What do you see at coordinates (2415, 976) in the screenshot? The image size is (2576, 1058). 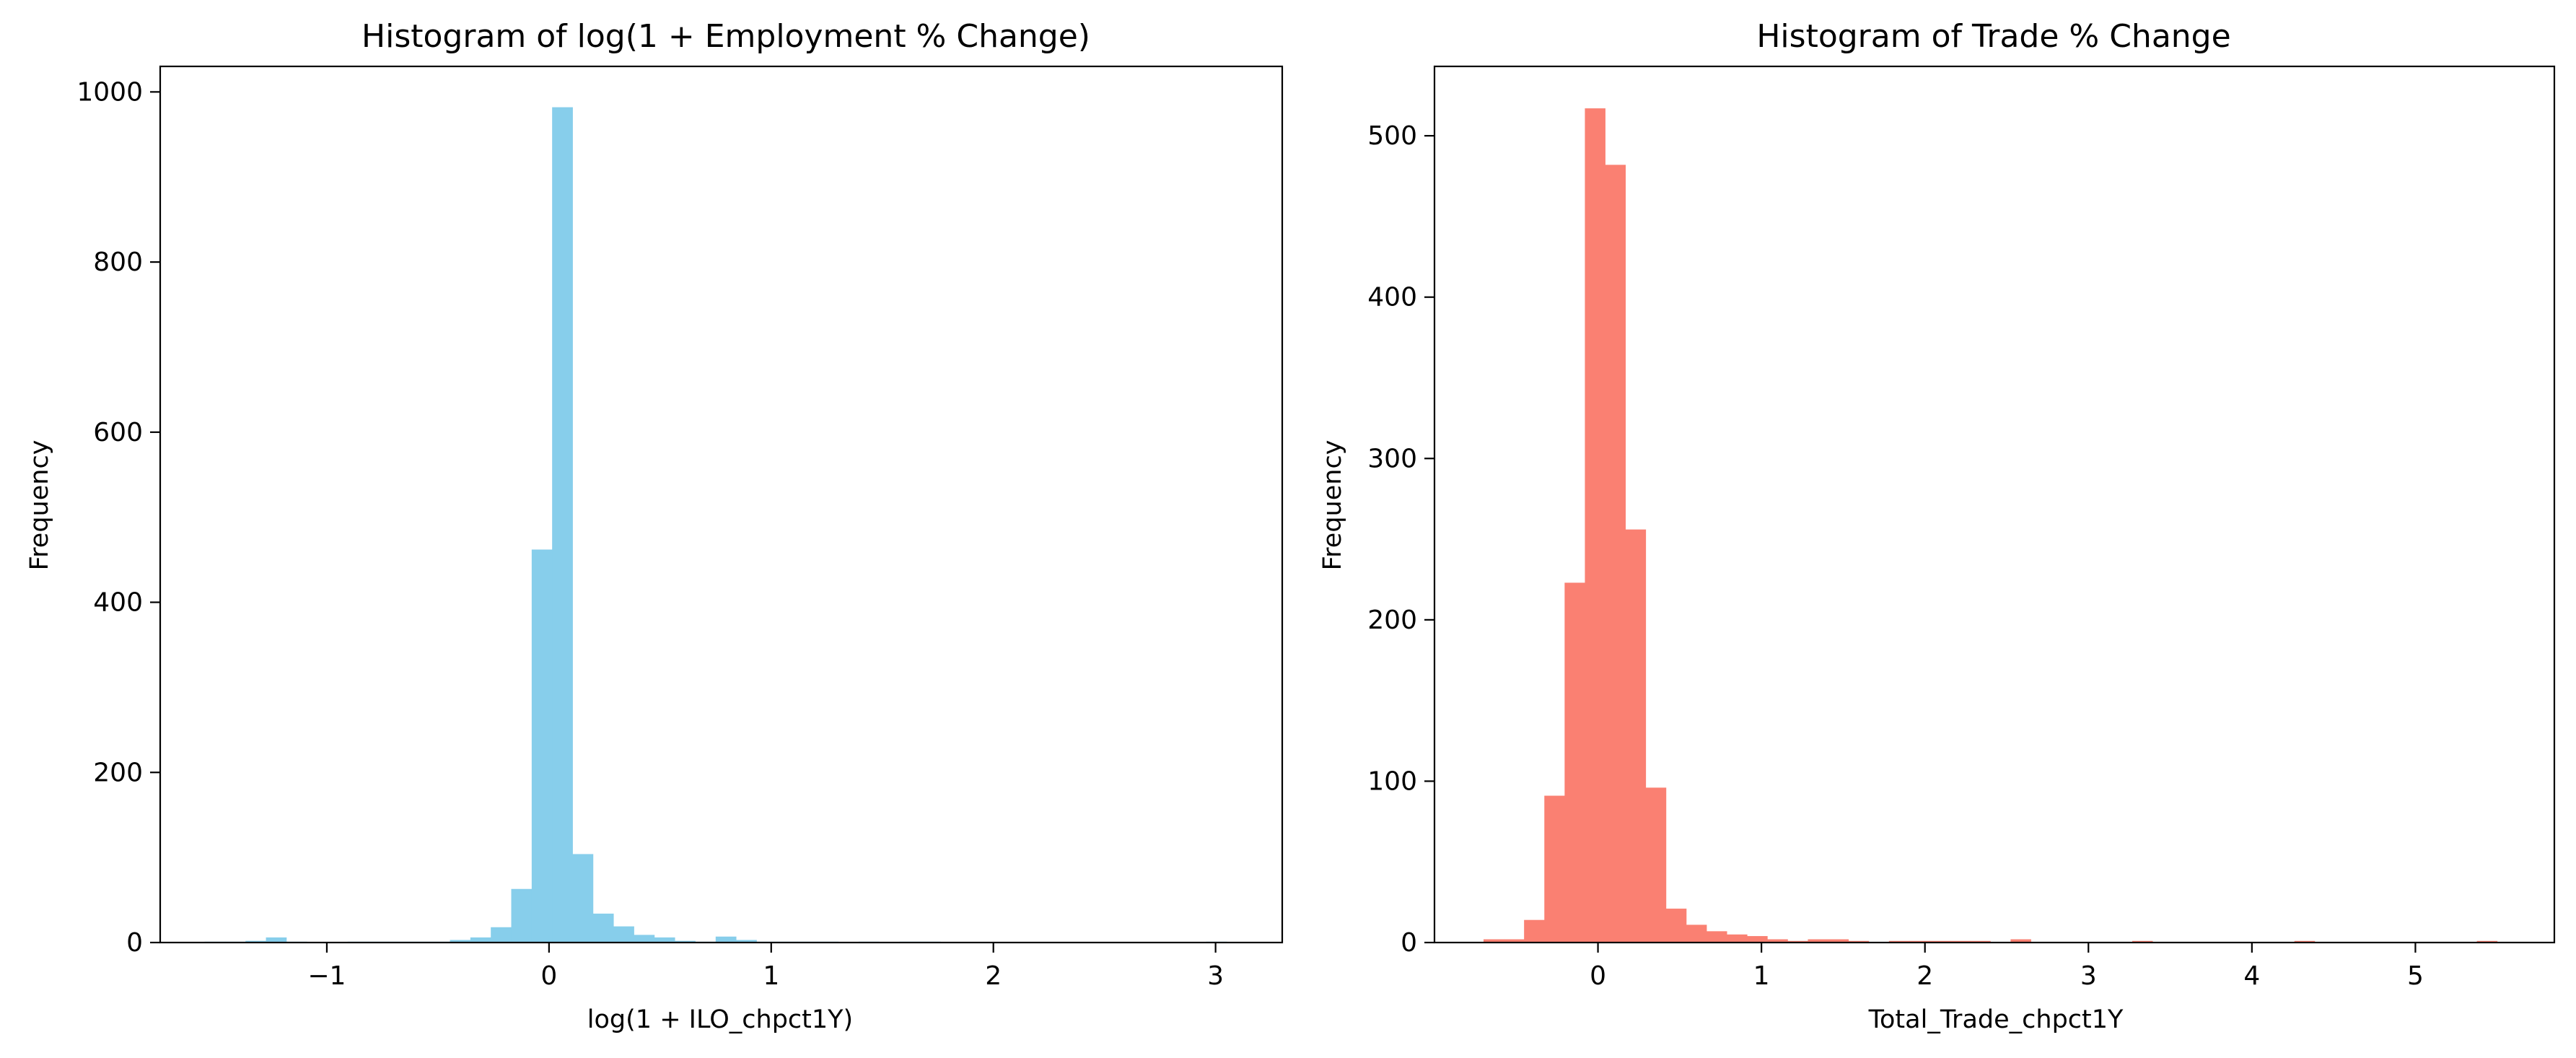 I see `trade-x-tick-label: 5` at bounding box center [2415, 976].